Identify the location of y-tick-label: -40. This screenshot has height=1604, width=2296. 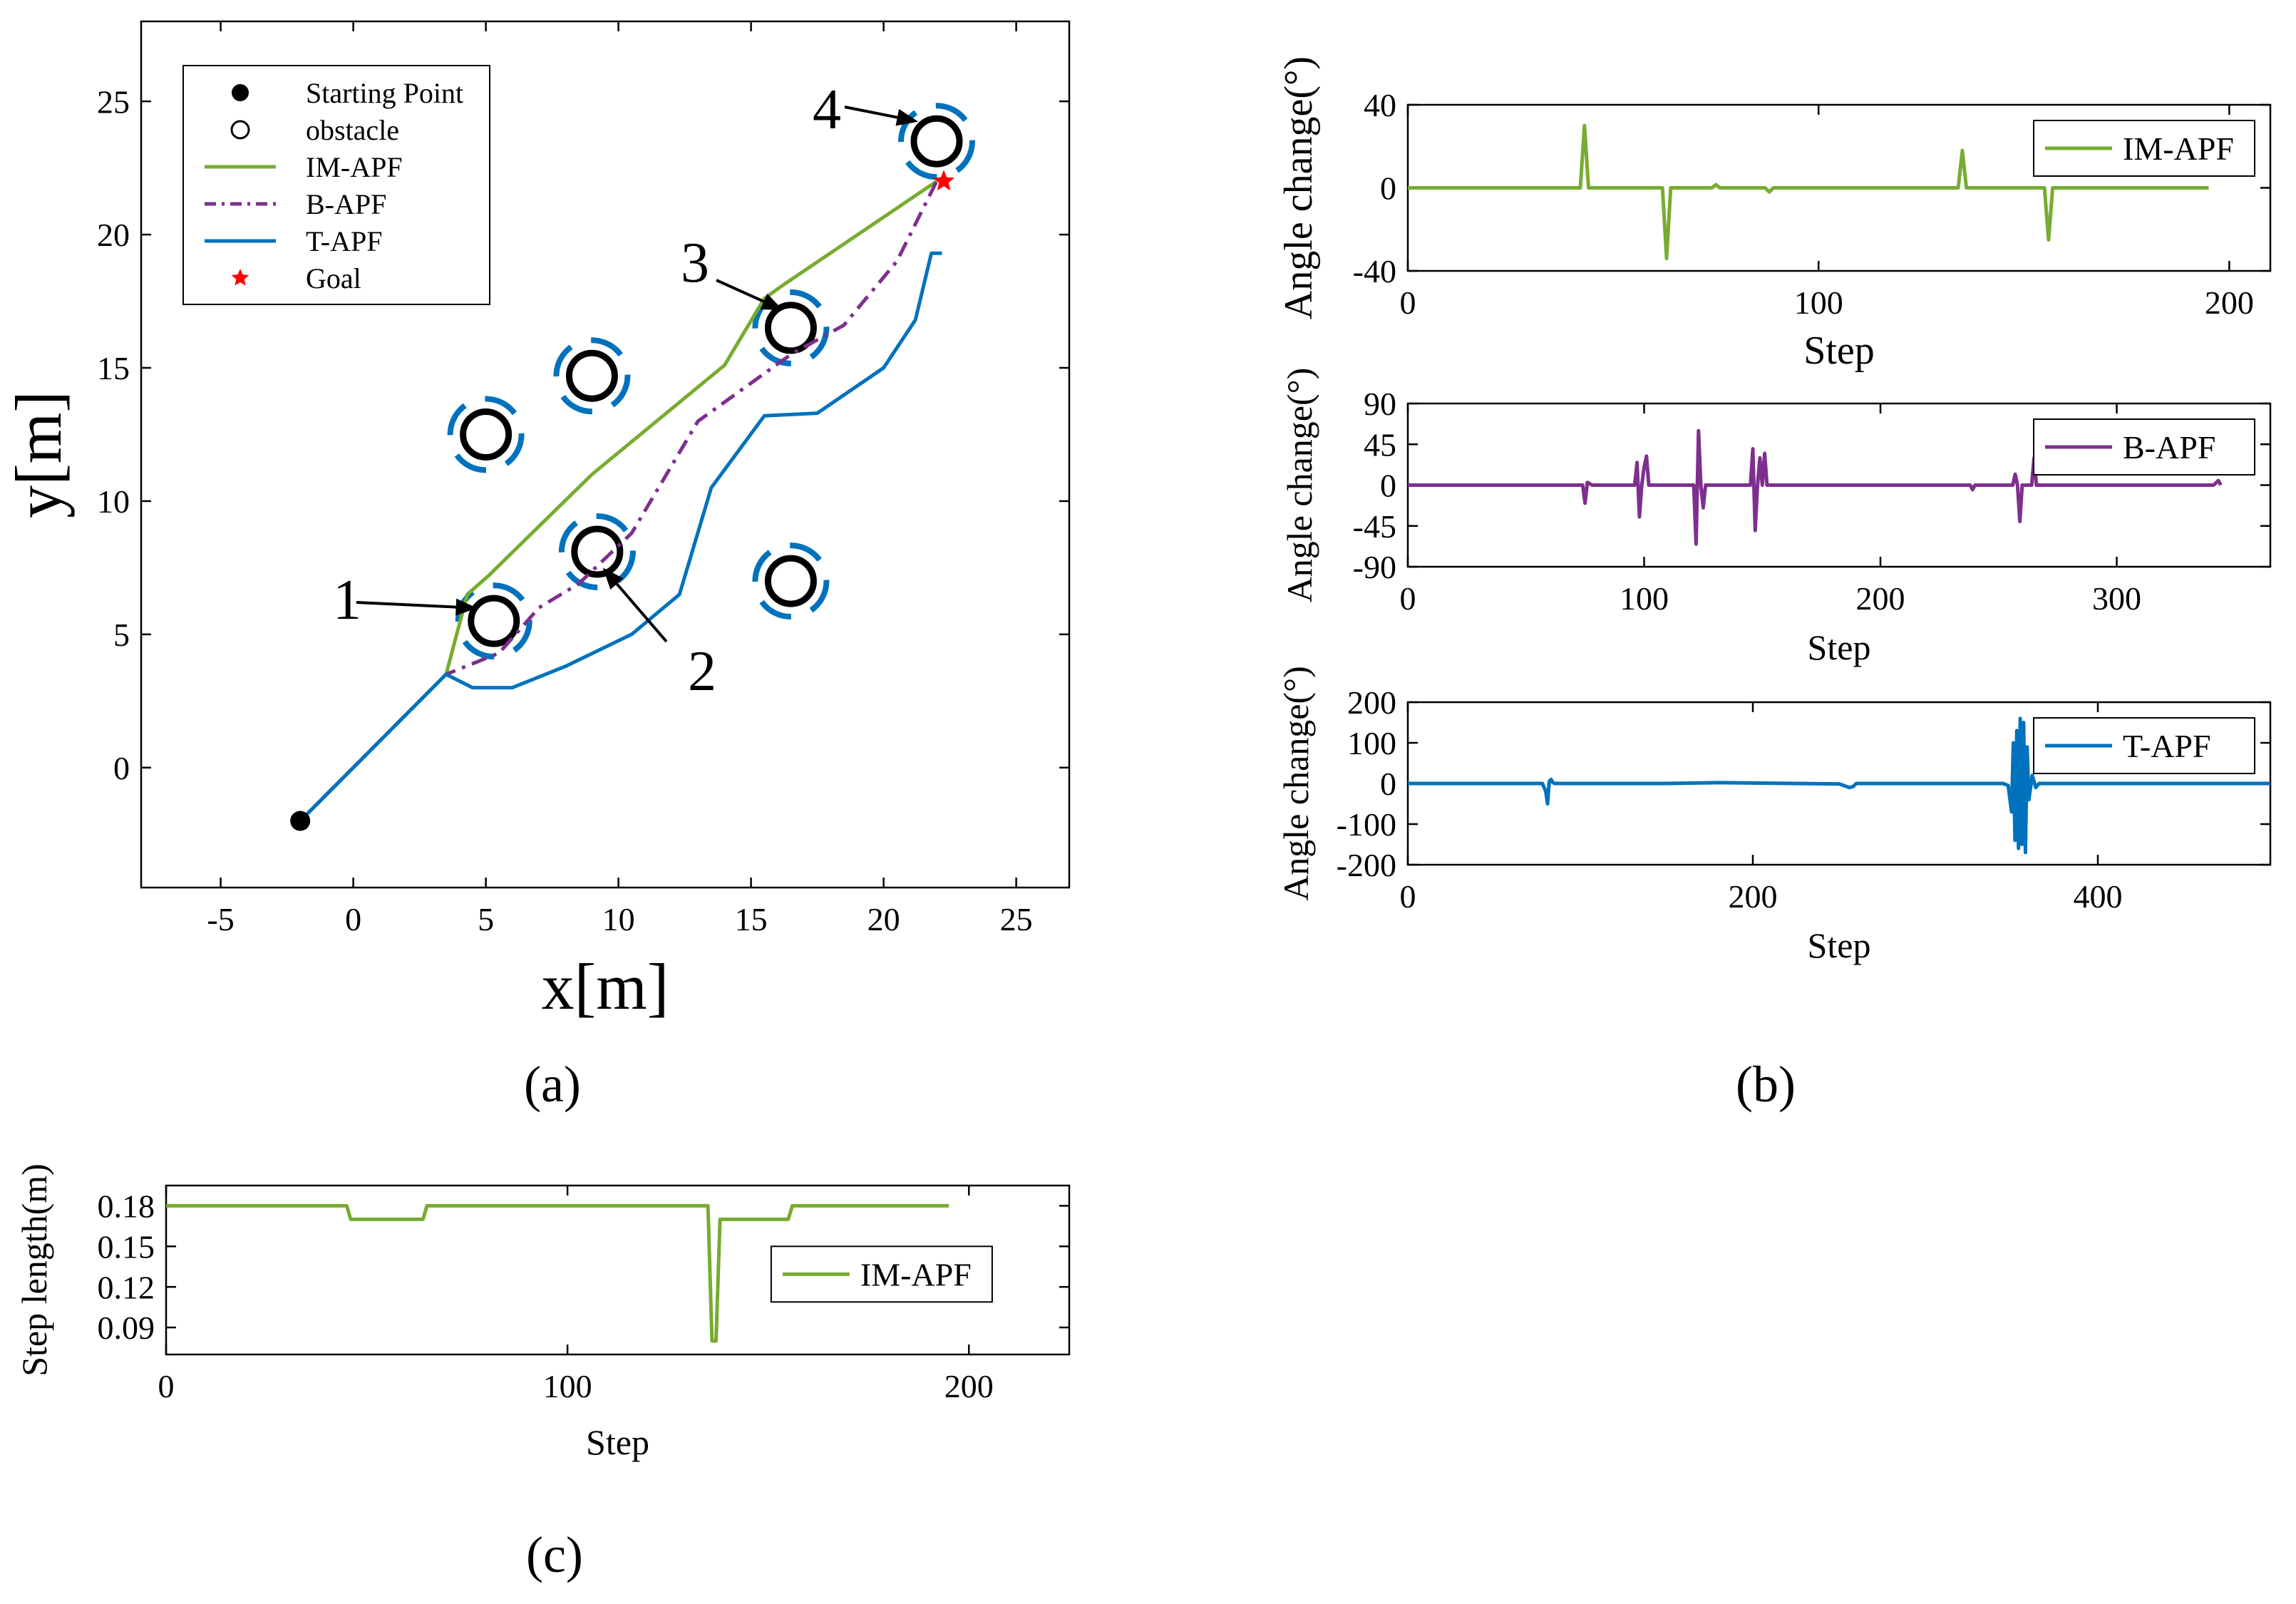
(1374, 271).